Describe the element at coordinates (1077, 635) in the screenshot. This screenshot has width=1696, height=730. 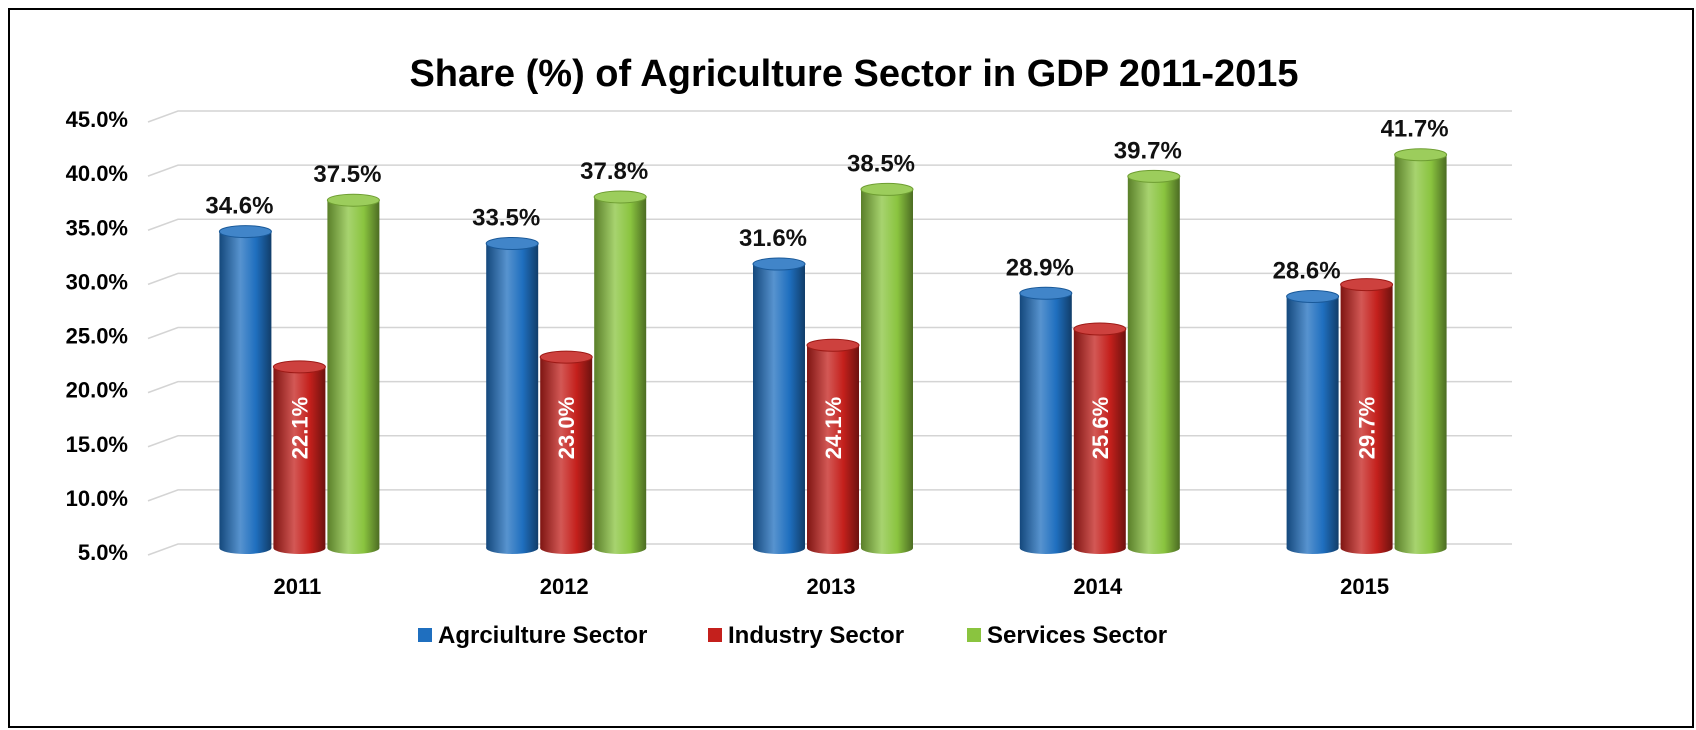
I see `legend-label: Services Sector` at that location.